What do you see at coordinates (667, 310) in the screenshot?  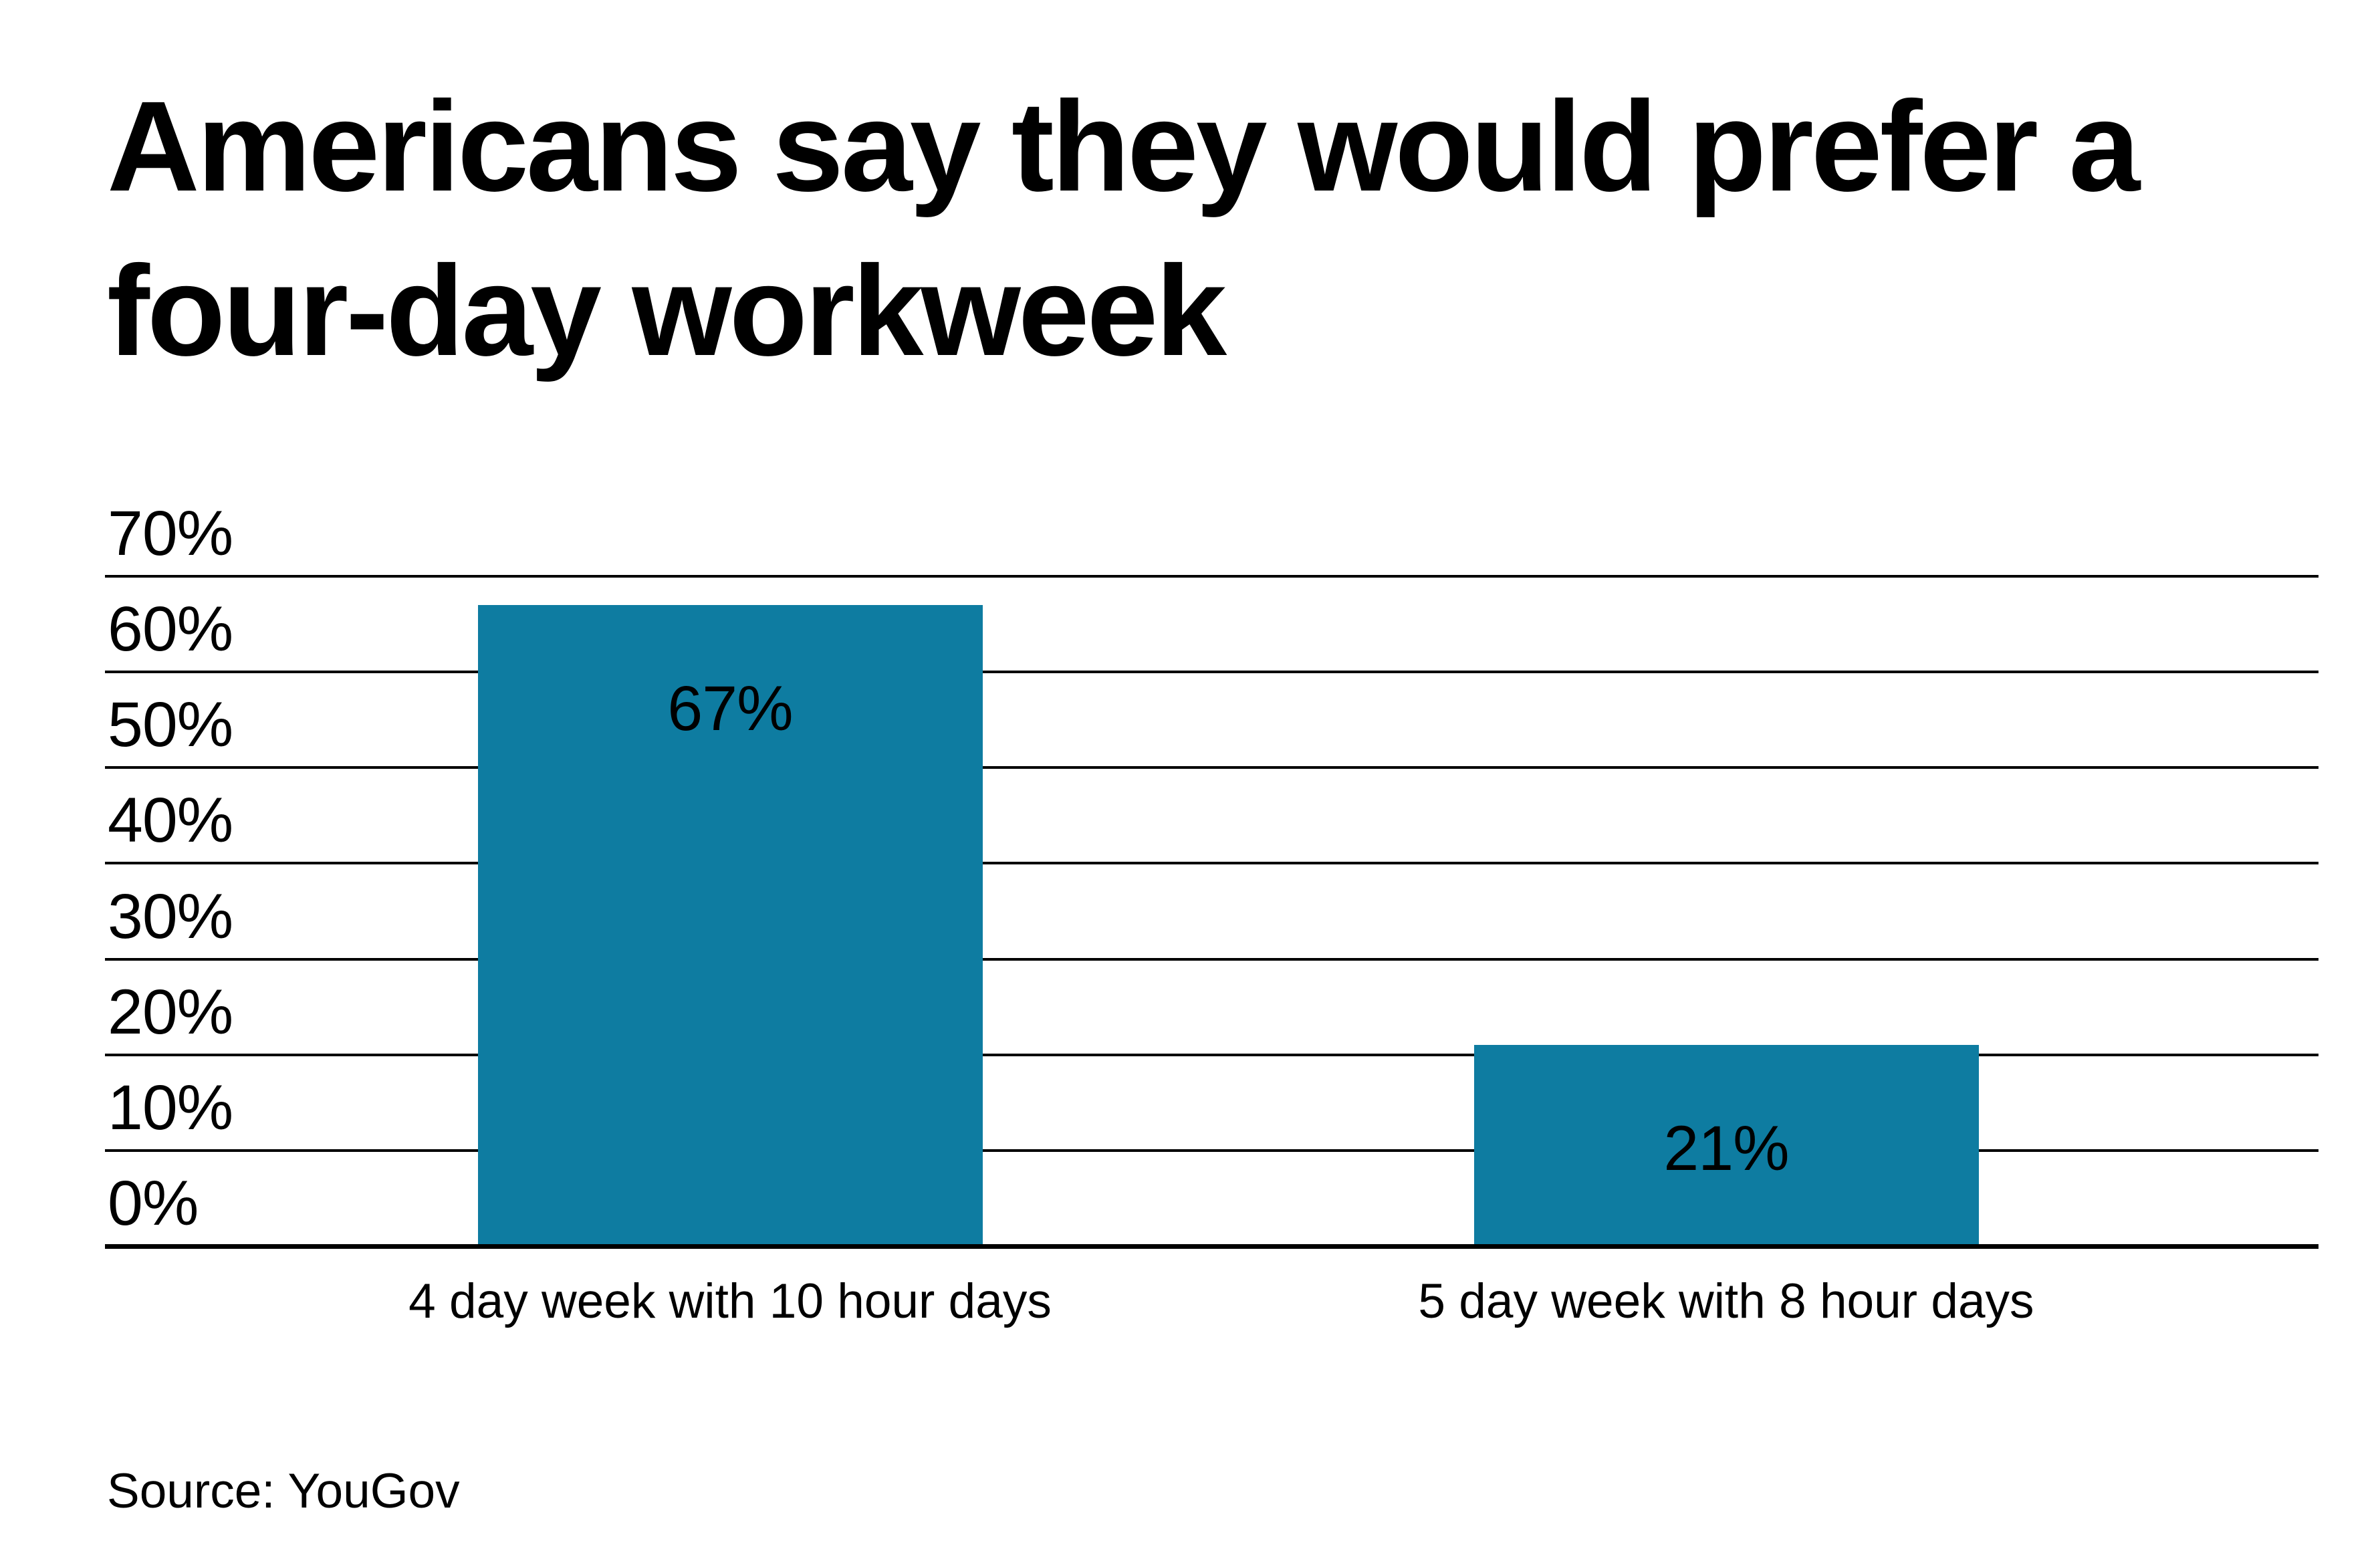 I see `chart-title-line-2: four-day workweek` at bounding box center [667, 310].